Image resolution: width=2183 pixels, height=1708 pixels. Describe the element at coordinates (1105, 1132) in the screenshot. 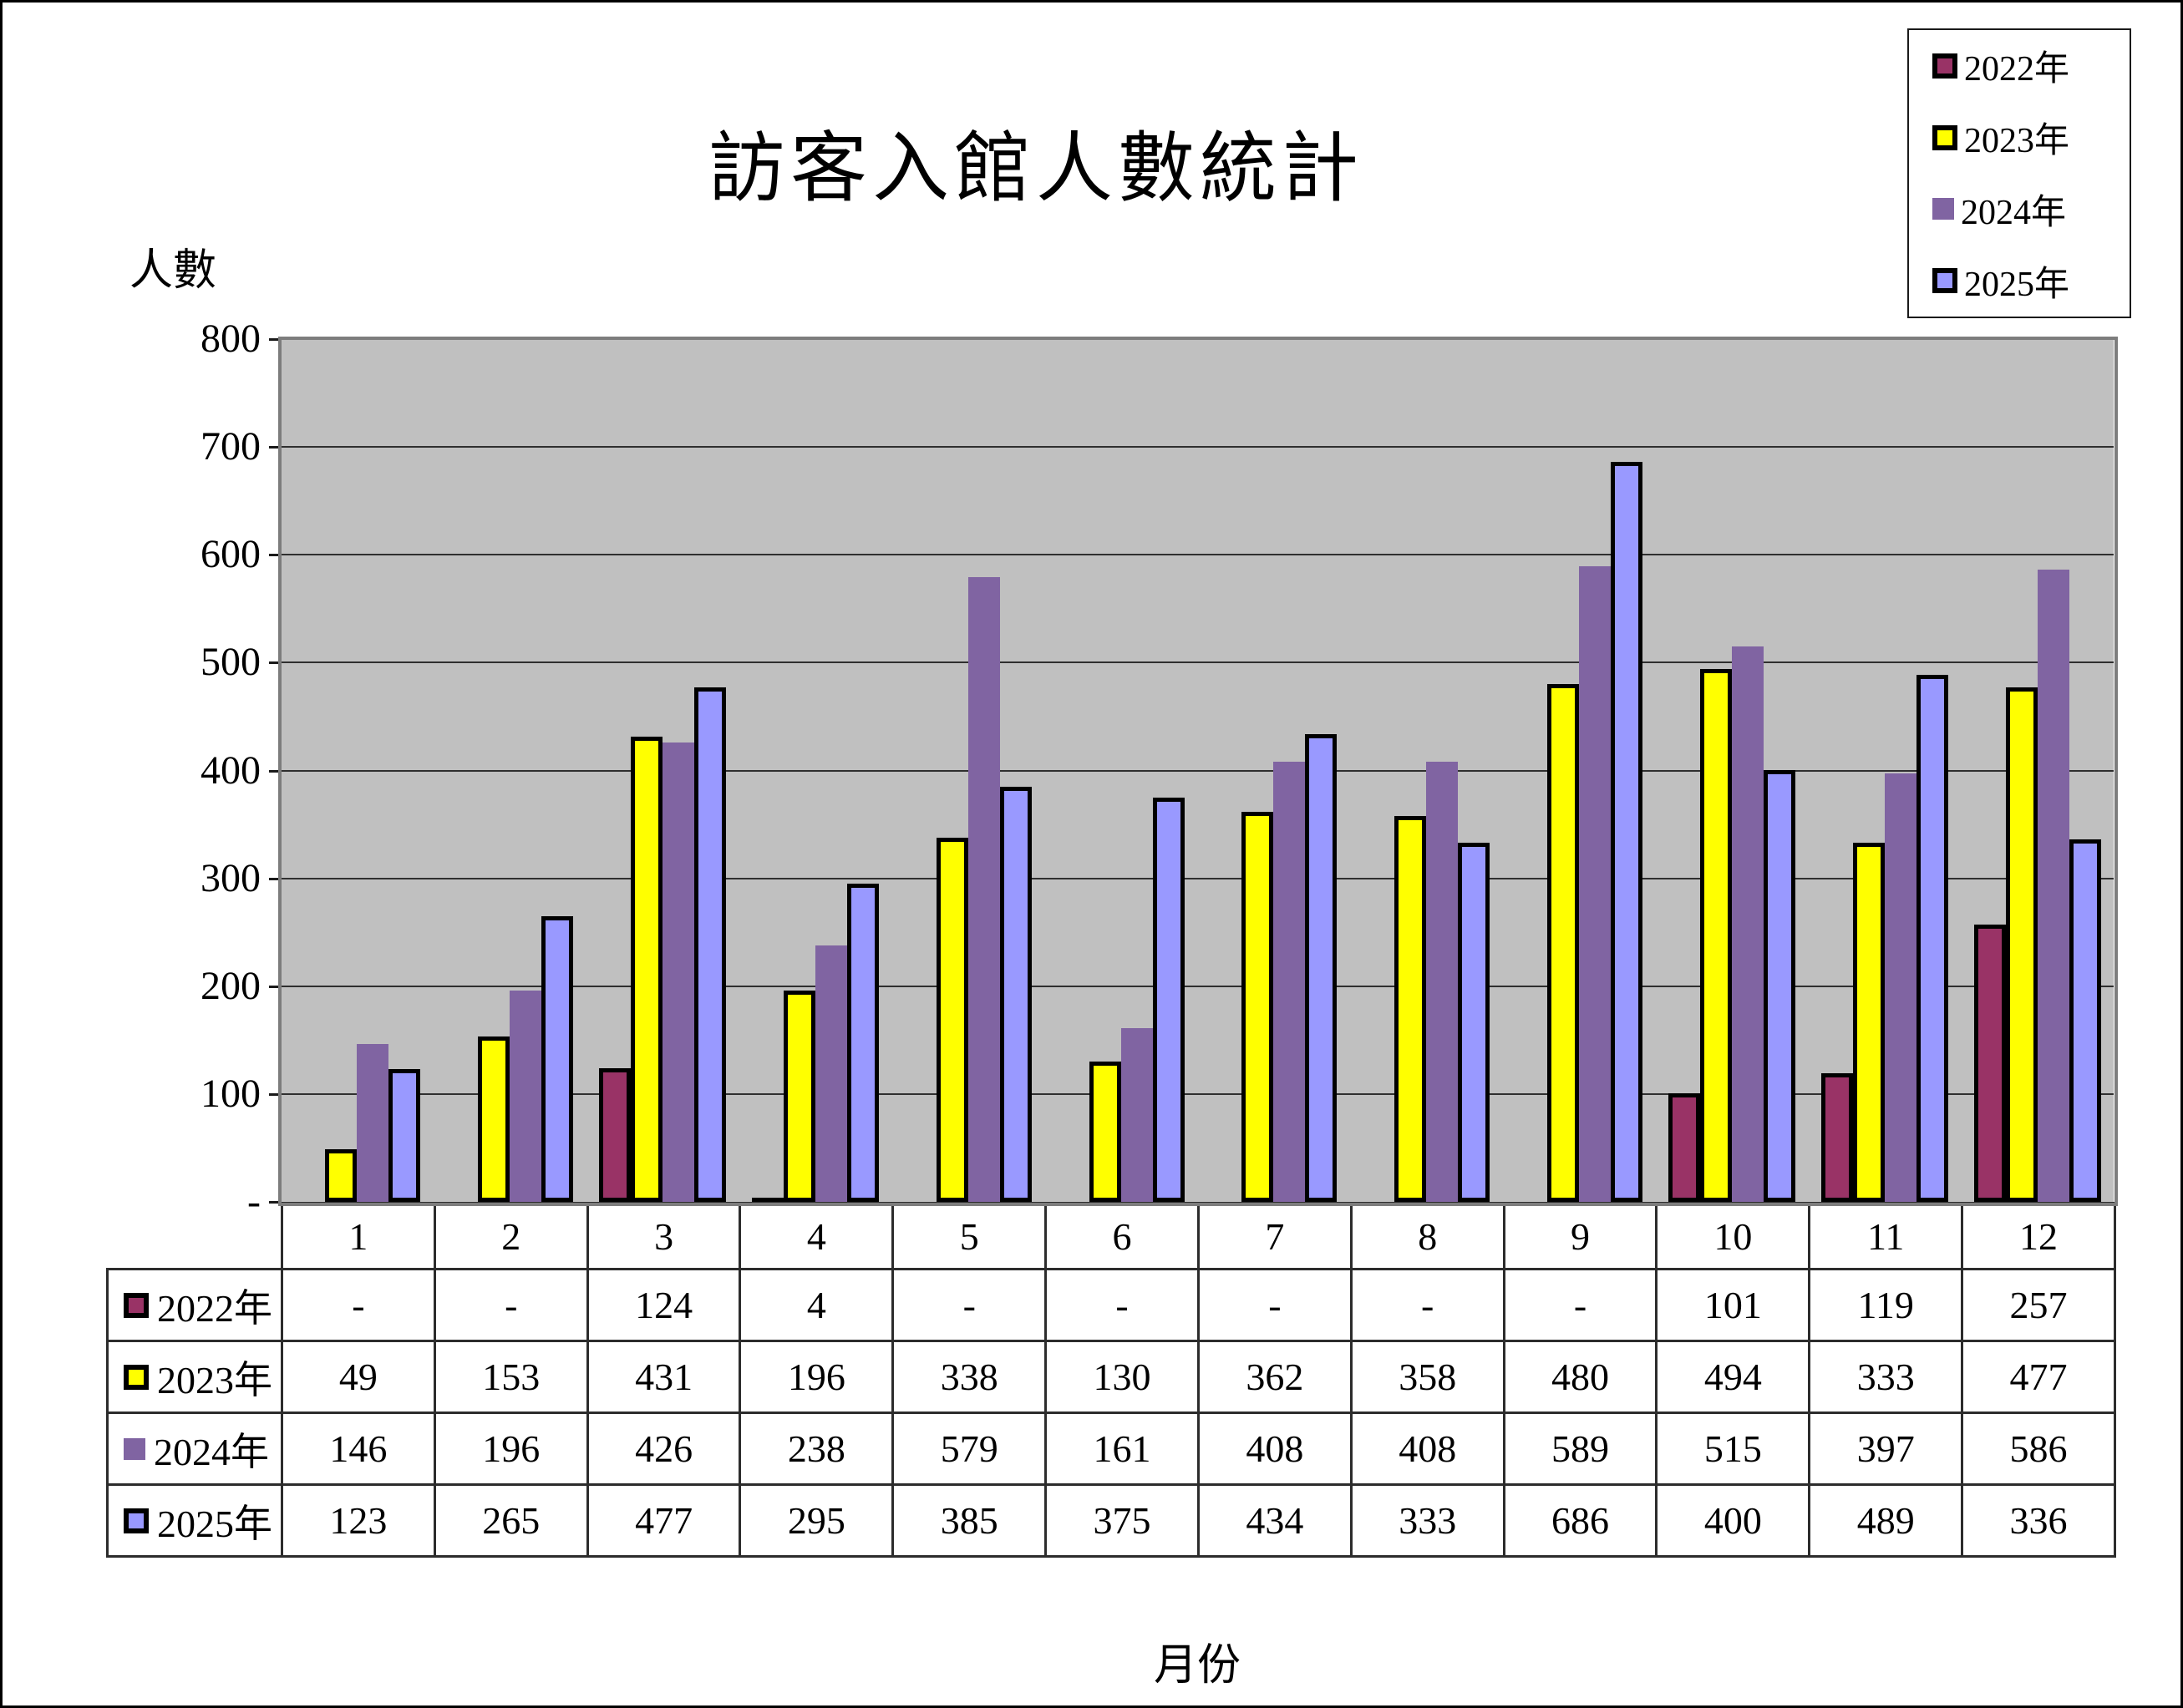

I see `bar-2023年-month-6` at that location.